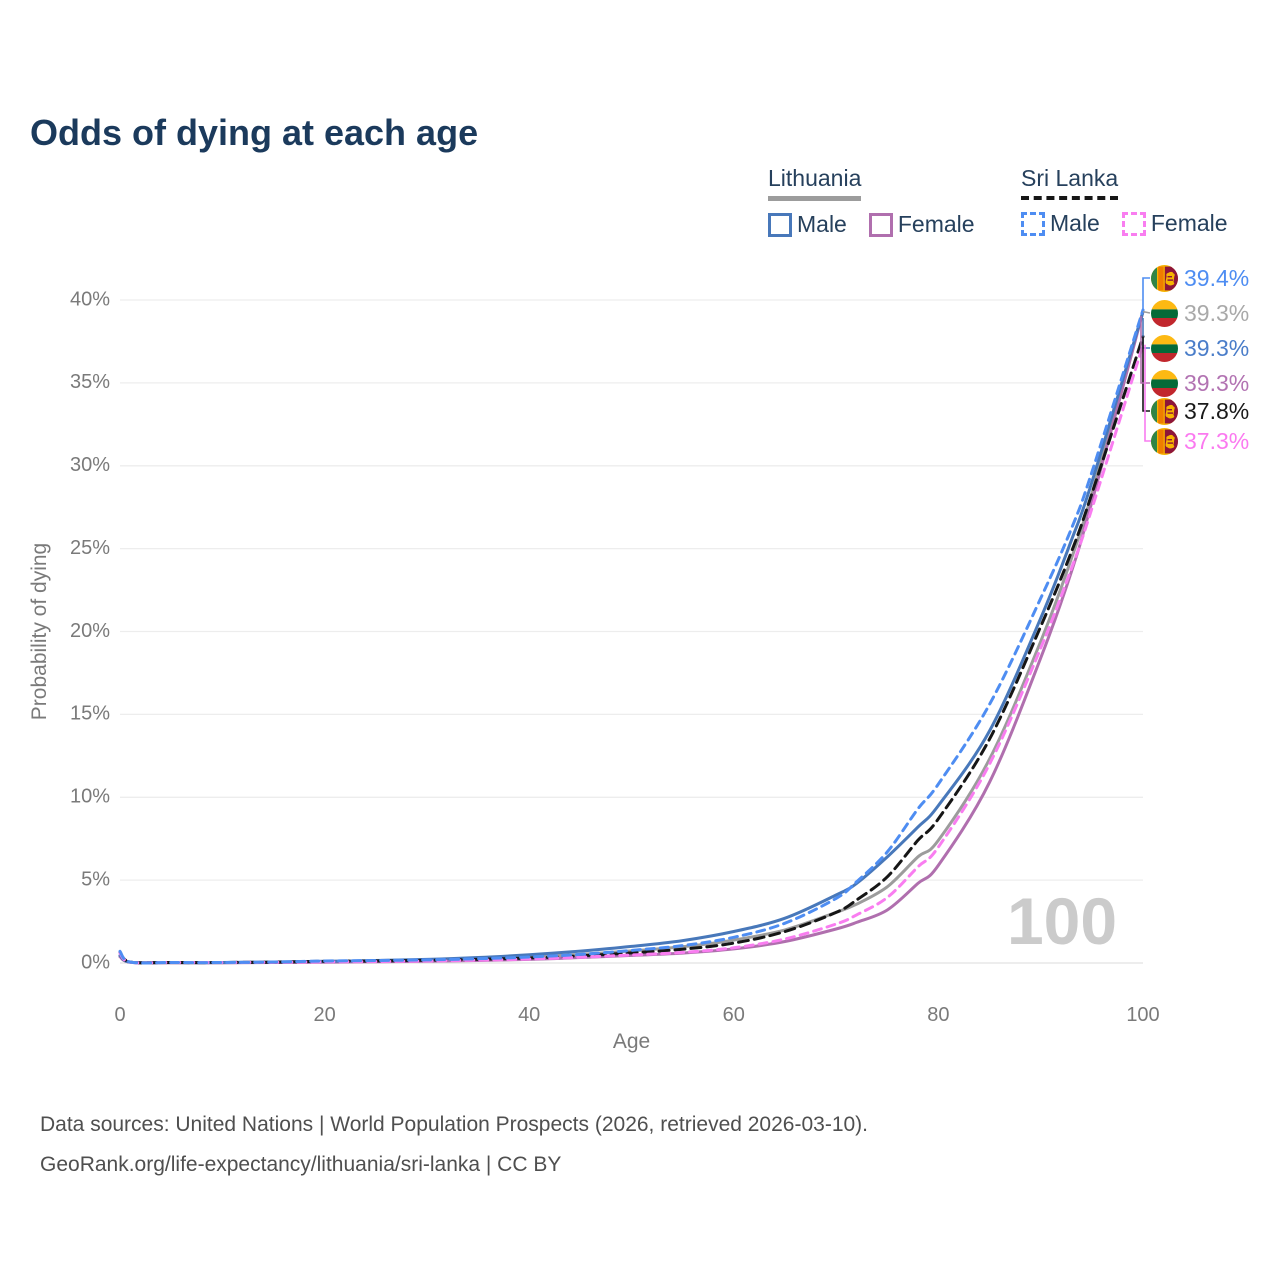 This screenshot has height=1285, width=1280. I want to click on legend-swatch-sri-lanka-male, so click(1033, 223).